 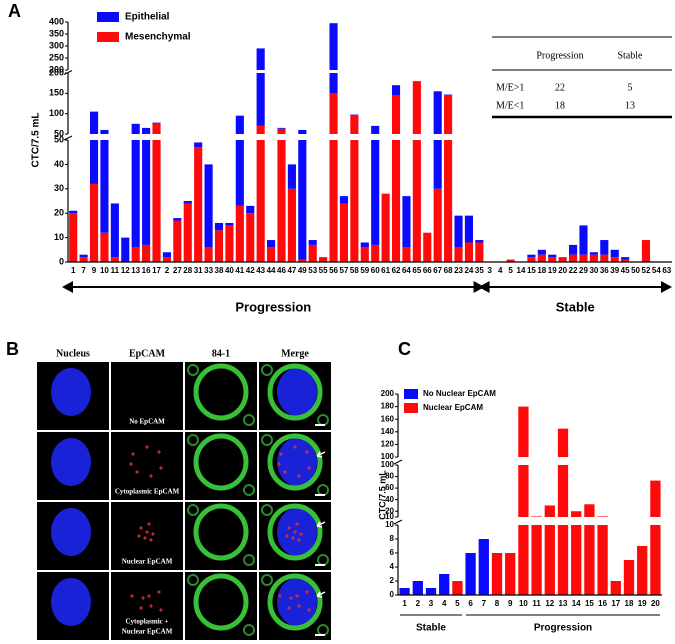 What do you see at coordinates (411, 408) in the screenshot?
I see `legend-swatch` at bounding box center [411, 408].